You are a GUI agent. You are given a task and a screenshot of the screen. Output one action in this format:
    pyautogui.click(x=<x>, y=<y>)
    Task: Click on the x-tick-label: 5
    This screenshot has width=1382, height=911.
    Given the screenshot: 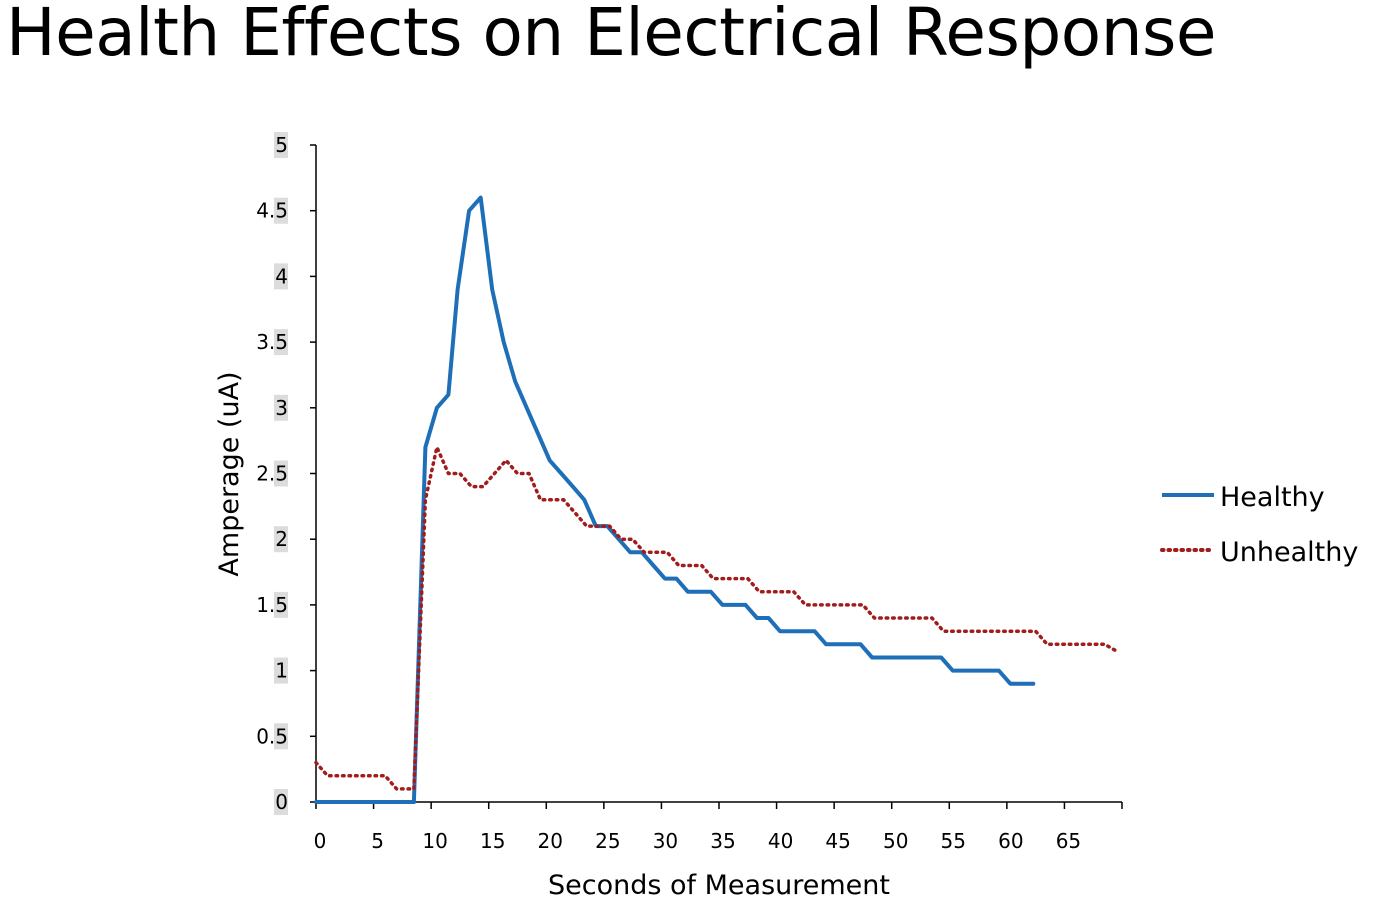 What is the action you would take?
    pyautogui.click(x=377, y=841)
    